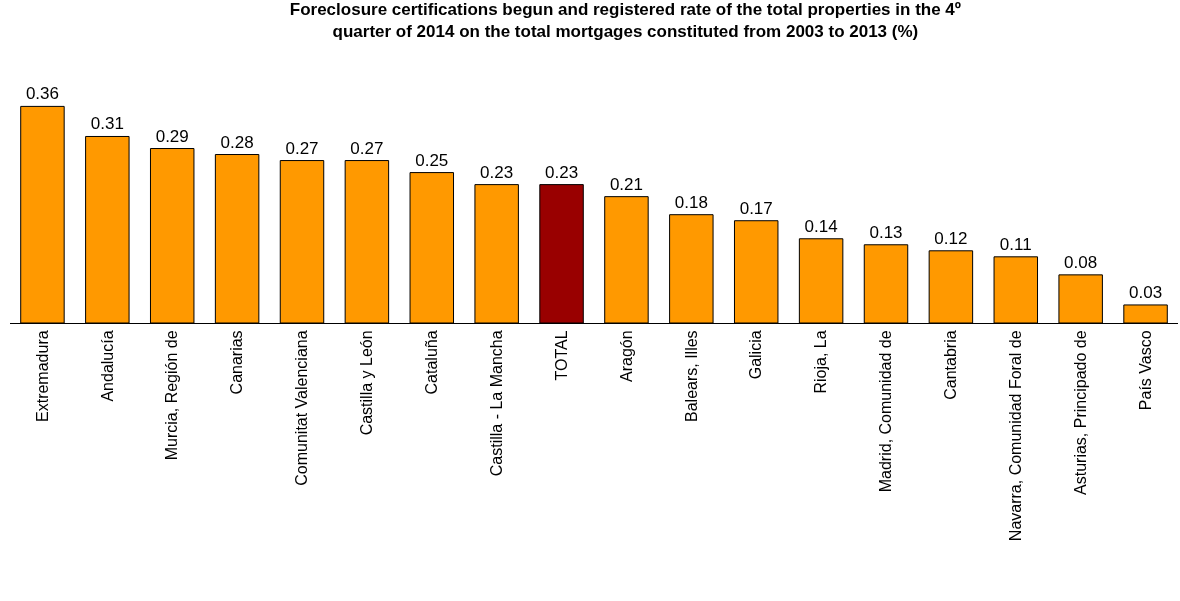 This screenshot has height=601, width=1180. Describe the element at coordinates (821, 226) in the screenshot. I see `data-label: 0.14` at that location.